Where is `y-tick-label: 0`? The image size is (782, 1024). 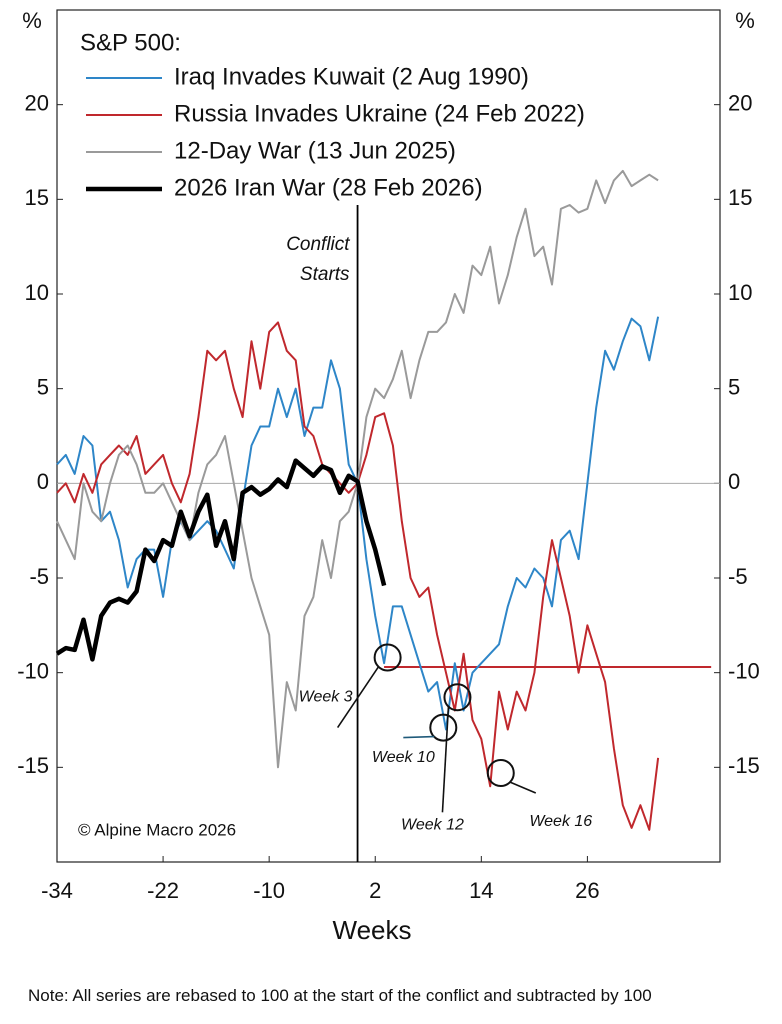
y-tick-label: 0 is located at coordinates (43, 481).